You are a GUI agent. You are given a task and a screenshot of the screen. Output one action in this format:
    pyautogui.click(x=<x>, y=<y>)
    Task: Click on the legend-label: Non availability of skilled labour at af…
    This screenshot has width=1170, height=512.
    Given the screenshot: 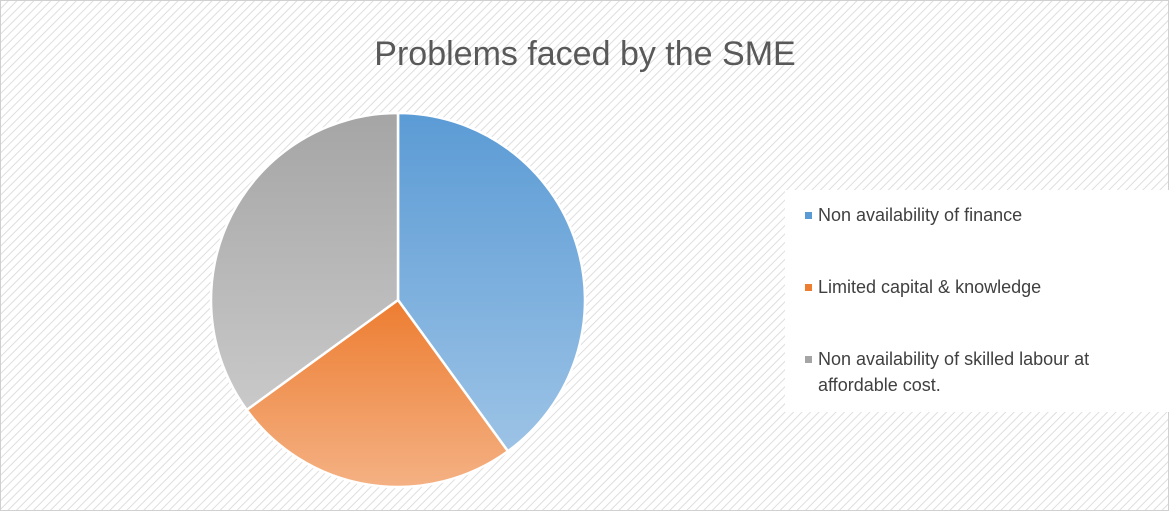 What is the action you would take?
    pyautogui.click(x=954, y=372)
    